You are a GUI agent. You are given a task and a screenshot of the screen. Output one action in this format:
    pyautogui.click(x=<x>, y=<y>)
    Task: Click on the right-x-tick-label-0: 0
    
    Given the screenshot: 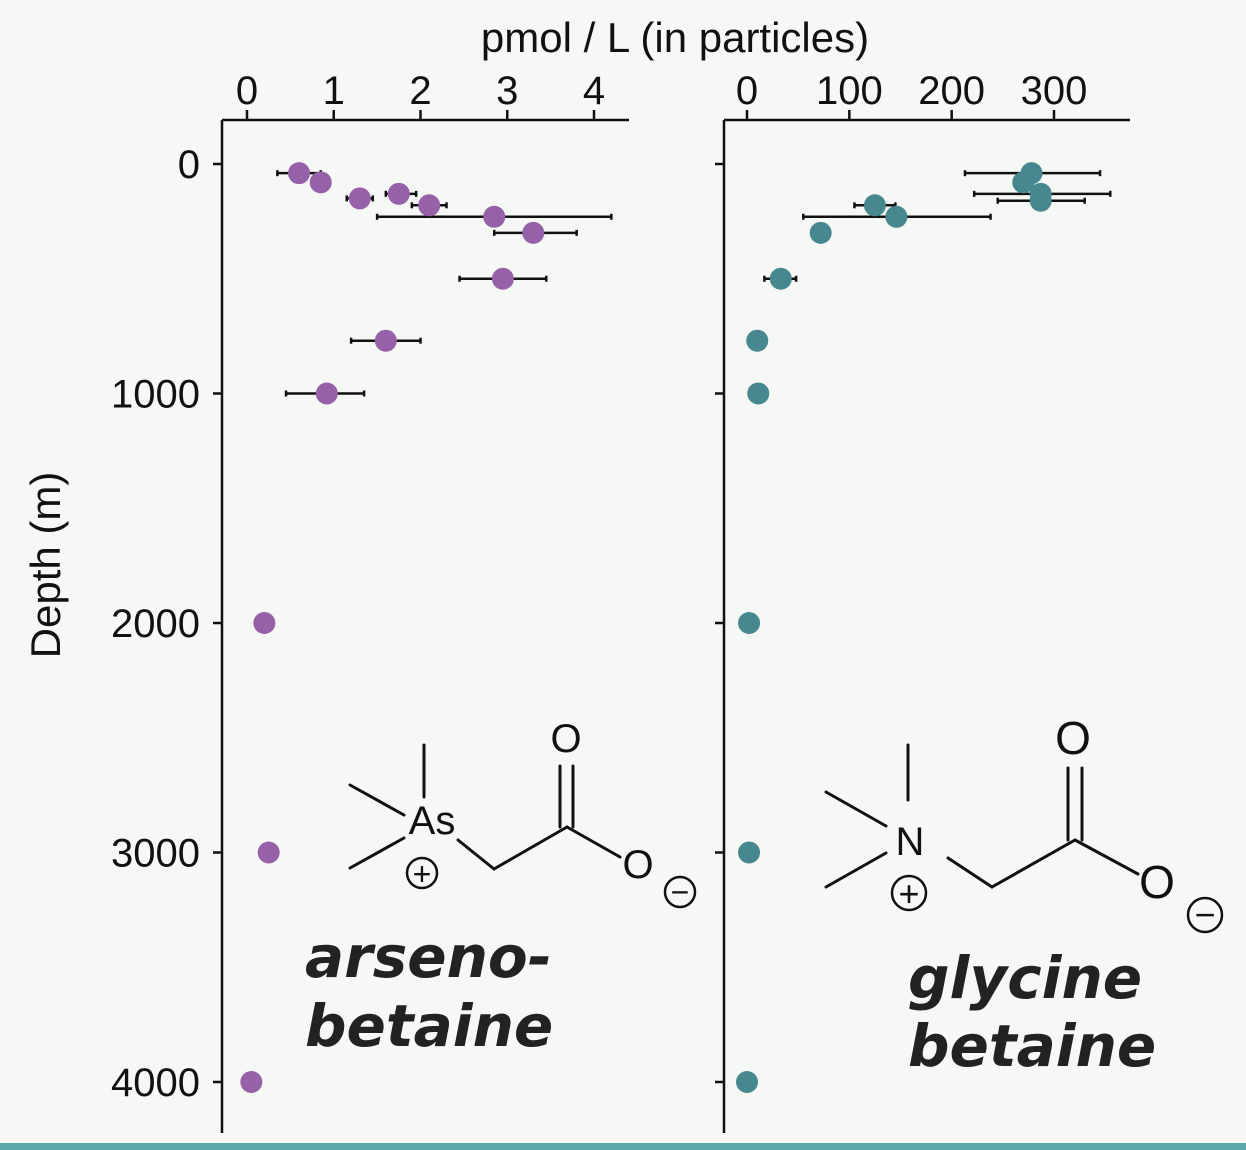 What is the action you would take?
    pyautogui.click(x=747, y=91)
    